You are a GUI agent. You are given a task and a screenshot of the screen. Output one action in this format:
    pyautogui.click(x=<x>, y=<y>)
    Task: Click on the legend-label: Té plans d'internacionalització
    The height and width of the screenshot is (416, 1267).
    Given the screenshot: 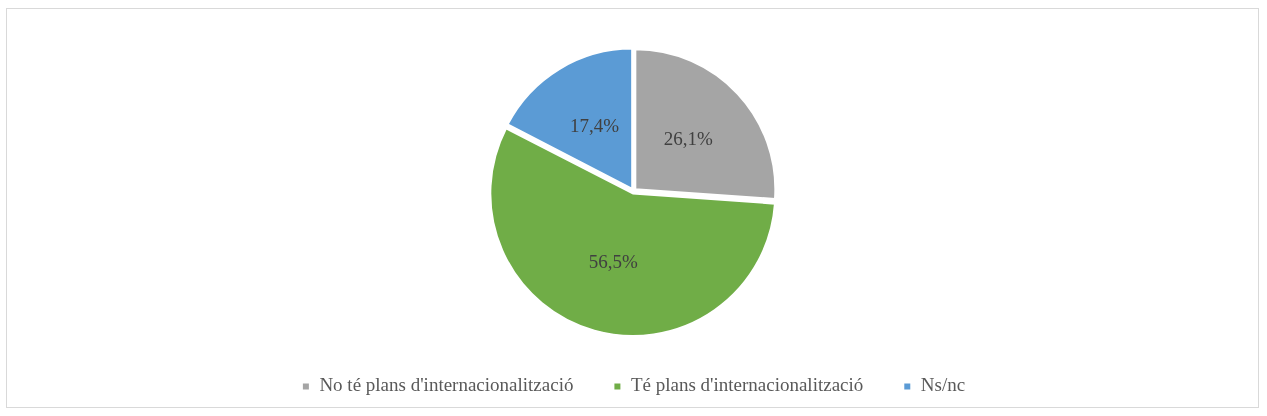 What is the action you would take?
    pyautogui.click(x=747, y=385)
    